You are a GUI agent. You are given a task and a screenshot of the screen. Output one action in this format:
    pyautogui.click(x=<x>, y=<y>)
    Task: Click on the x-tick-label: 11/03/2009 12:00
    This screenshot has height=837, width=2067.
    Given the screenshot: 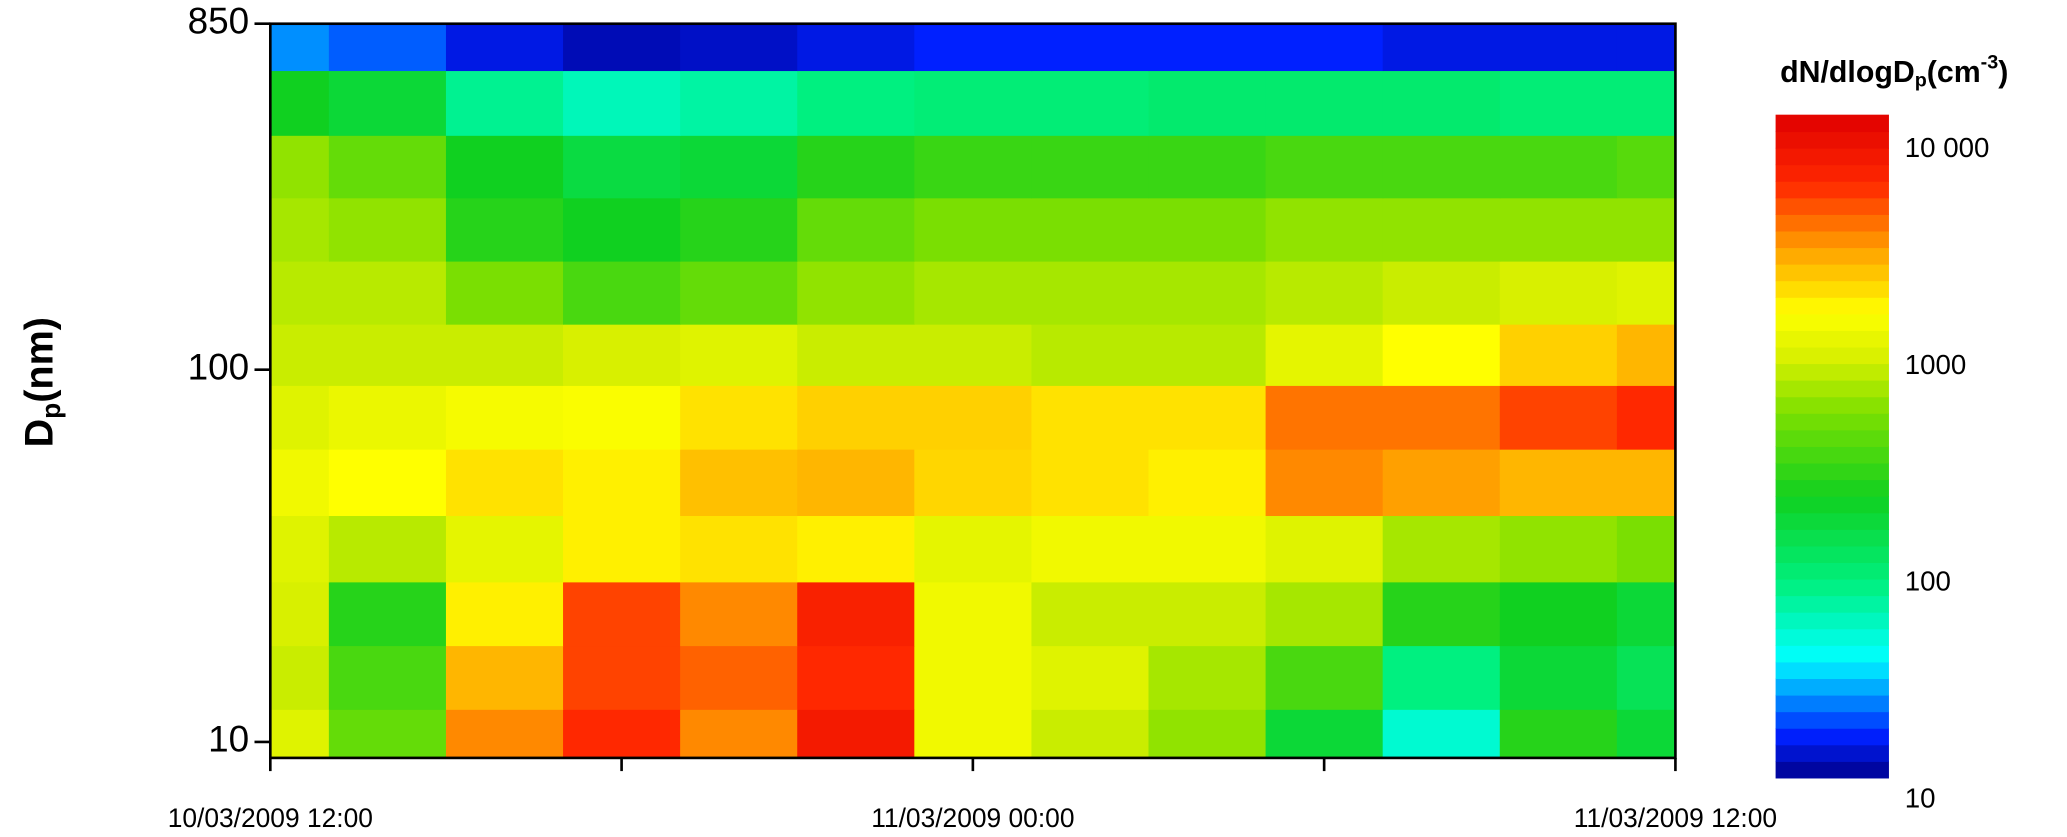 What is the action you would take?
    pyautogui.click(x=1675, y=818)
    